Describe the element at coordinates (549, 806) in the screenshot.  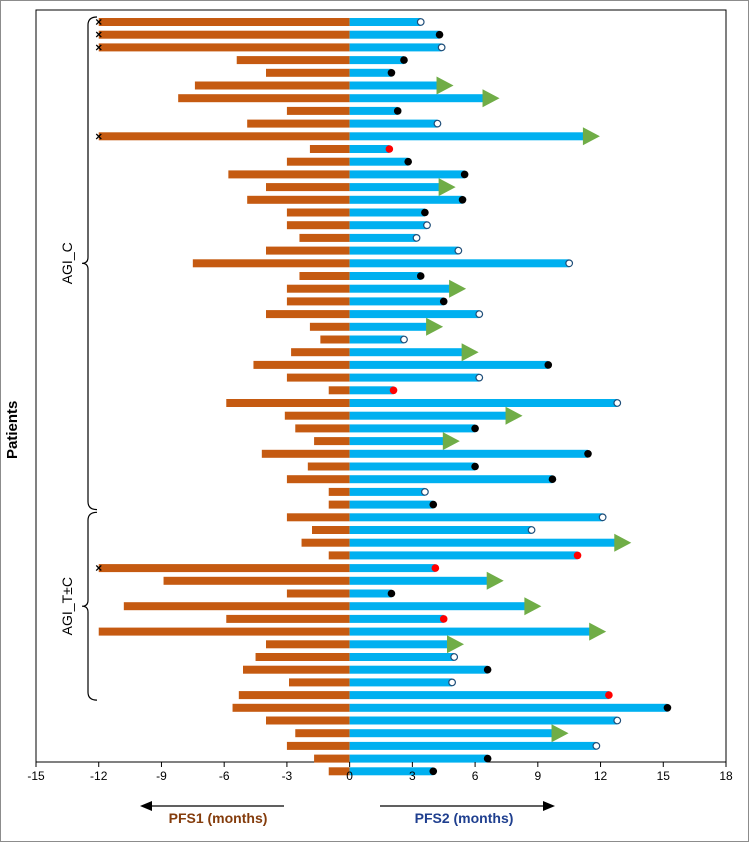
I see `pfs2-arrow-icon` at that location.